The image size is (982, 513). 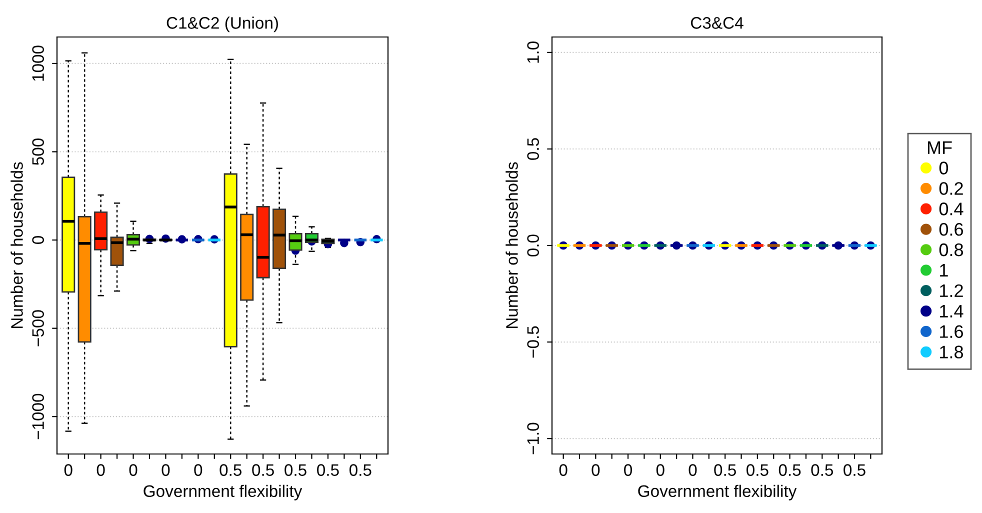 What do you see at coordinates (533, 245) in the screenshot?
I see `y-tick-label: 0.0` at bounding box center [533, 245].